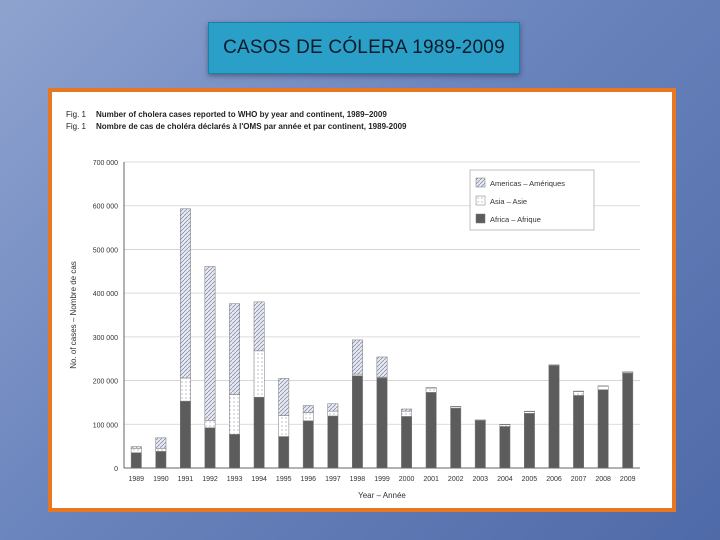 The image size is (720, 540). I want to click on bar-2009-africa, so click(628, 420).